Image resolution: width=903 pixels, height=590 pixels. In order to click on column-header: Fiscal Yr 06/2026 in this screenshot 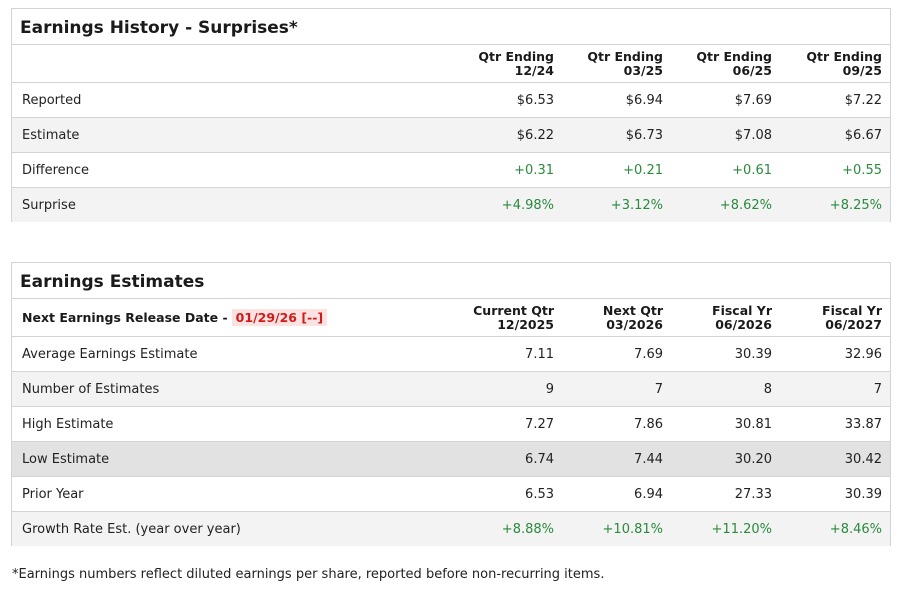, I will do `click(742, 317)`.